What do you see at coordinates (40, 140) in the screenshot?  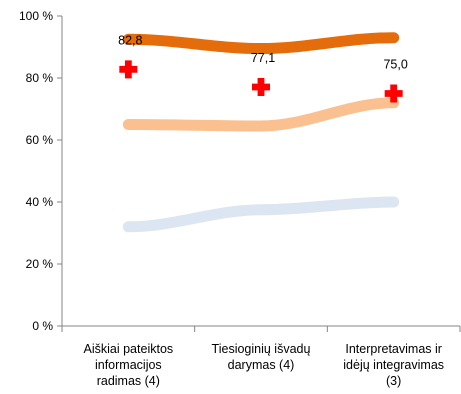 I see `y-tick-label: 60 %` at bounding box center [40, 140].